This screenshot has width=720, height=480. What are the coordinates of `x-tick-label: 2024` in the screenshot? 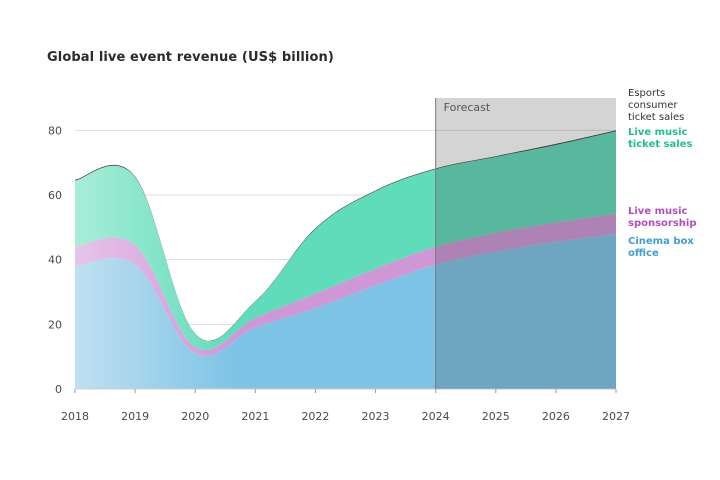 It's located at (436, 416).